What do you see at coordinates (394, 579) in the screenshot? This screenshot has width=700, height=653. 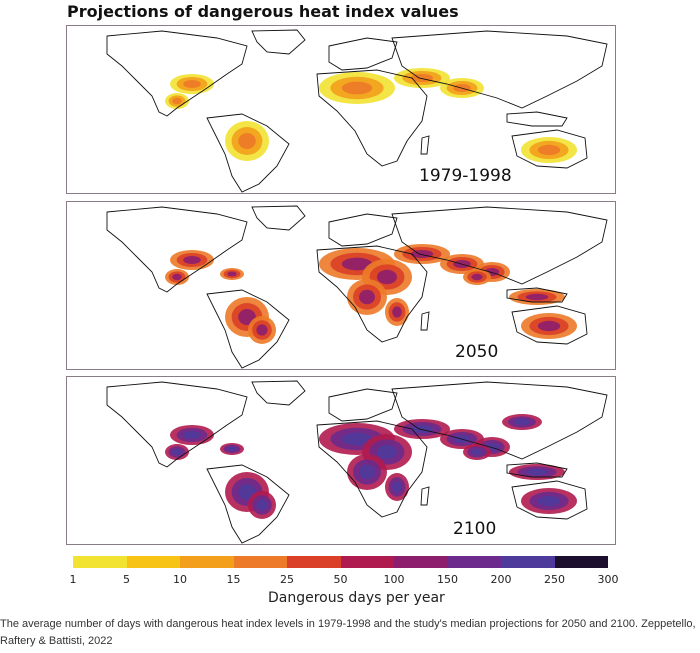 I see `colorbar-tick-label: 100` at bounding box center [394, 579].